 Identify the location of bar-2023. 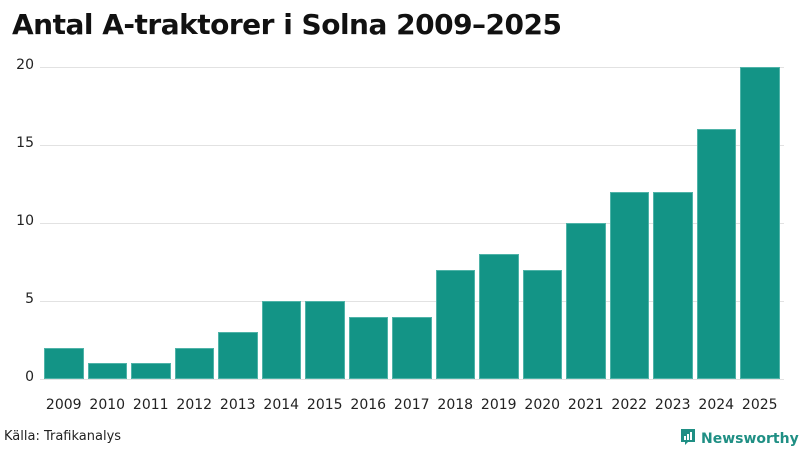
(673, 285).